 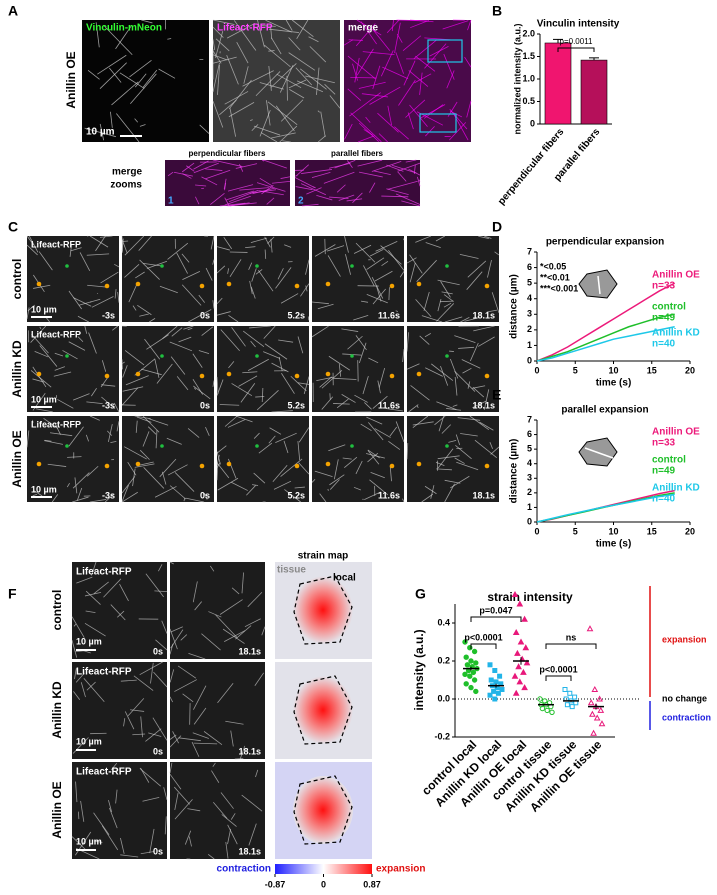 I want to click on panel-label: G, so click(x=420, y=594).